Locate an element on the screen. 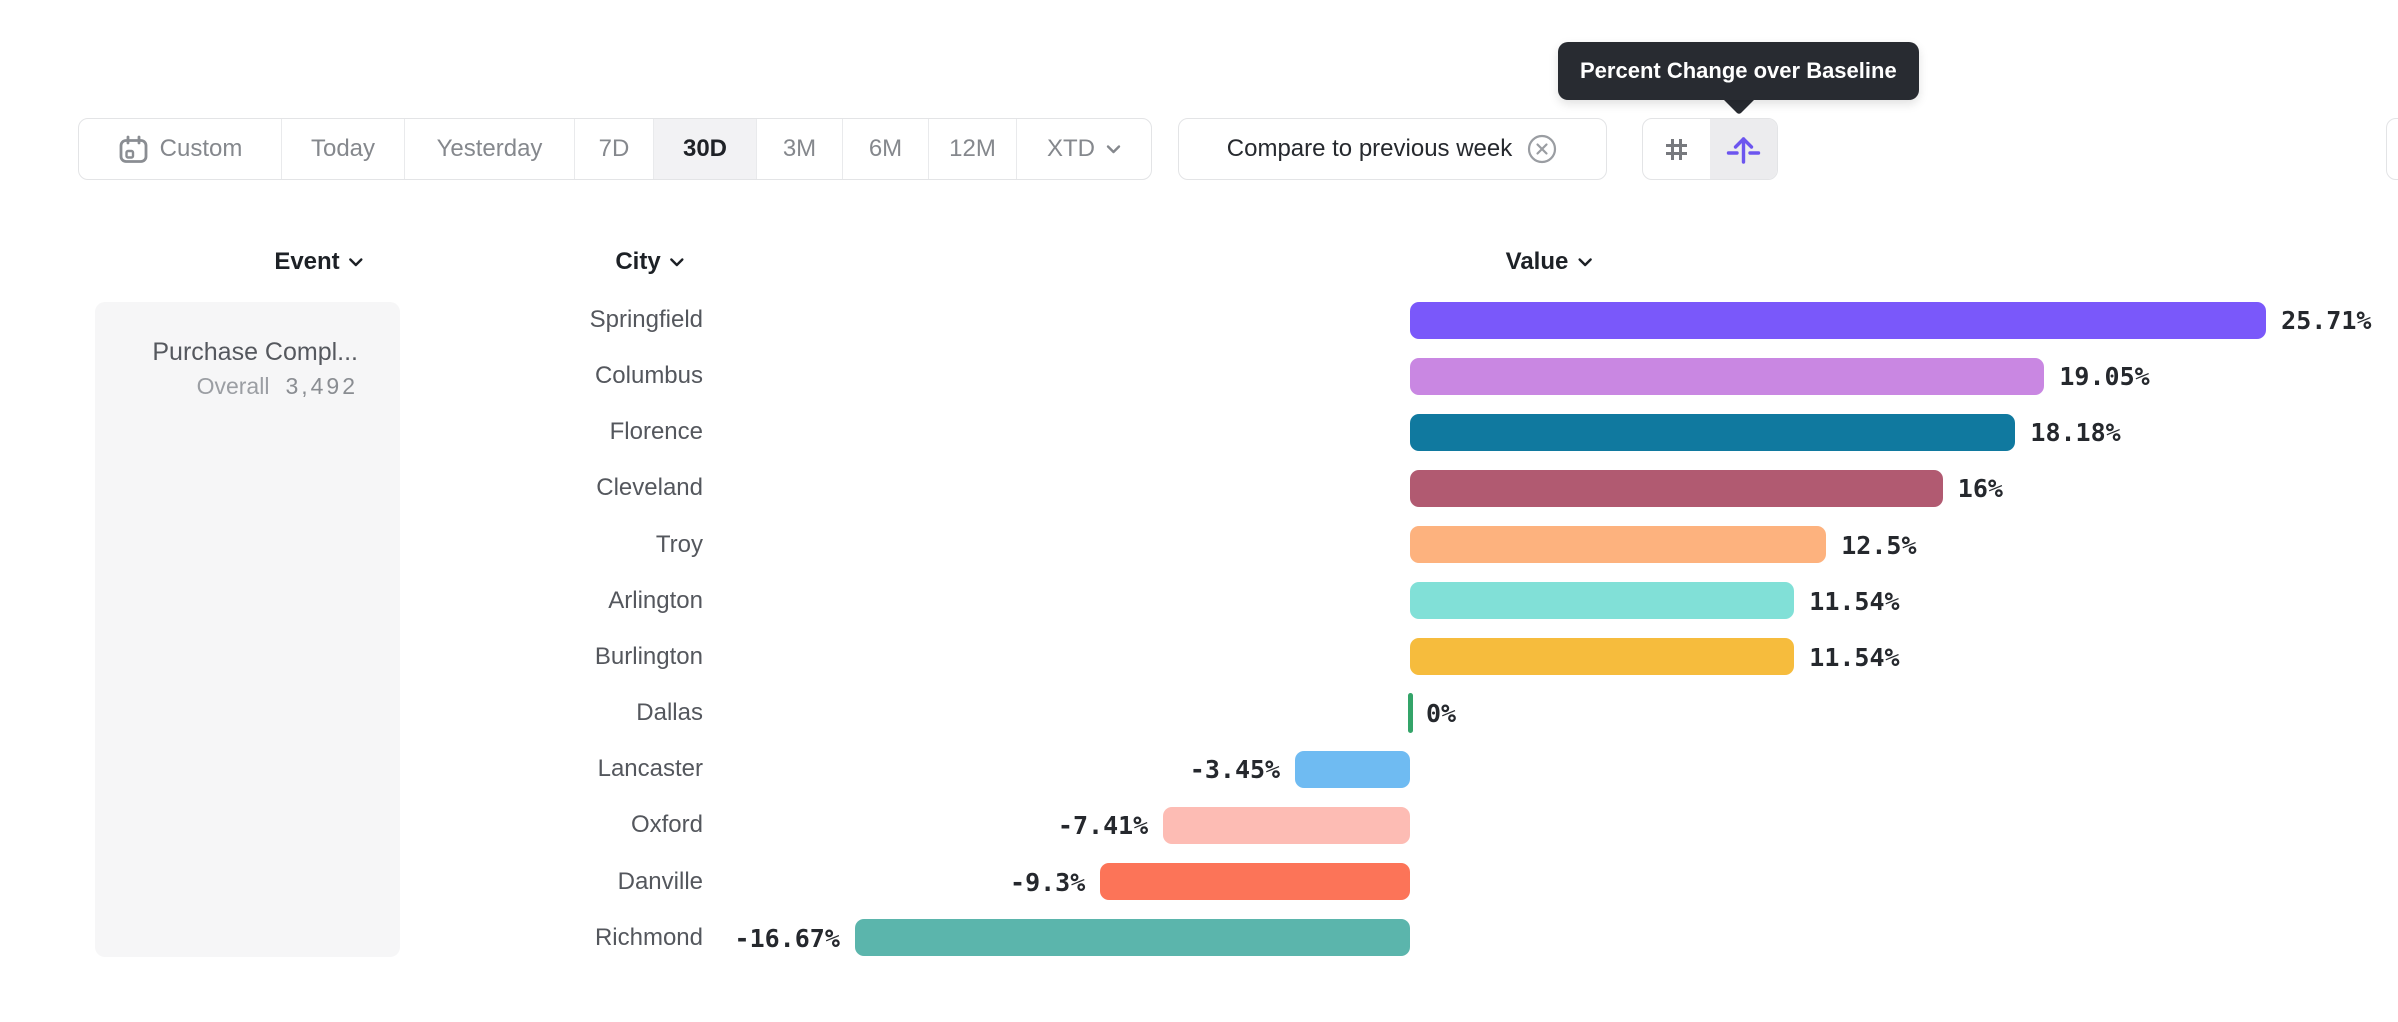 This screenshot has height=1022, width=2398. range-label: 30D is located at coordinates (705, 148).